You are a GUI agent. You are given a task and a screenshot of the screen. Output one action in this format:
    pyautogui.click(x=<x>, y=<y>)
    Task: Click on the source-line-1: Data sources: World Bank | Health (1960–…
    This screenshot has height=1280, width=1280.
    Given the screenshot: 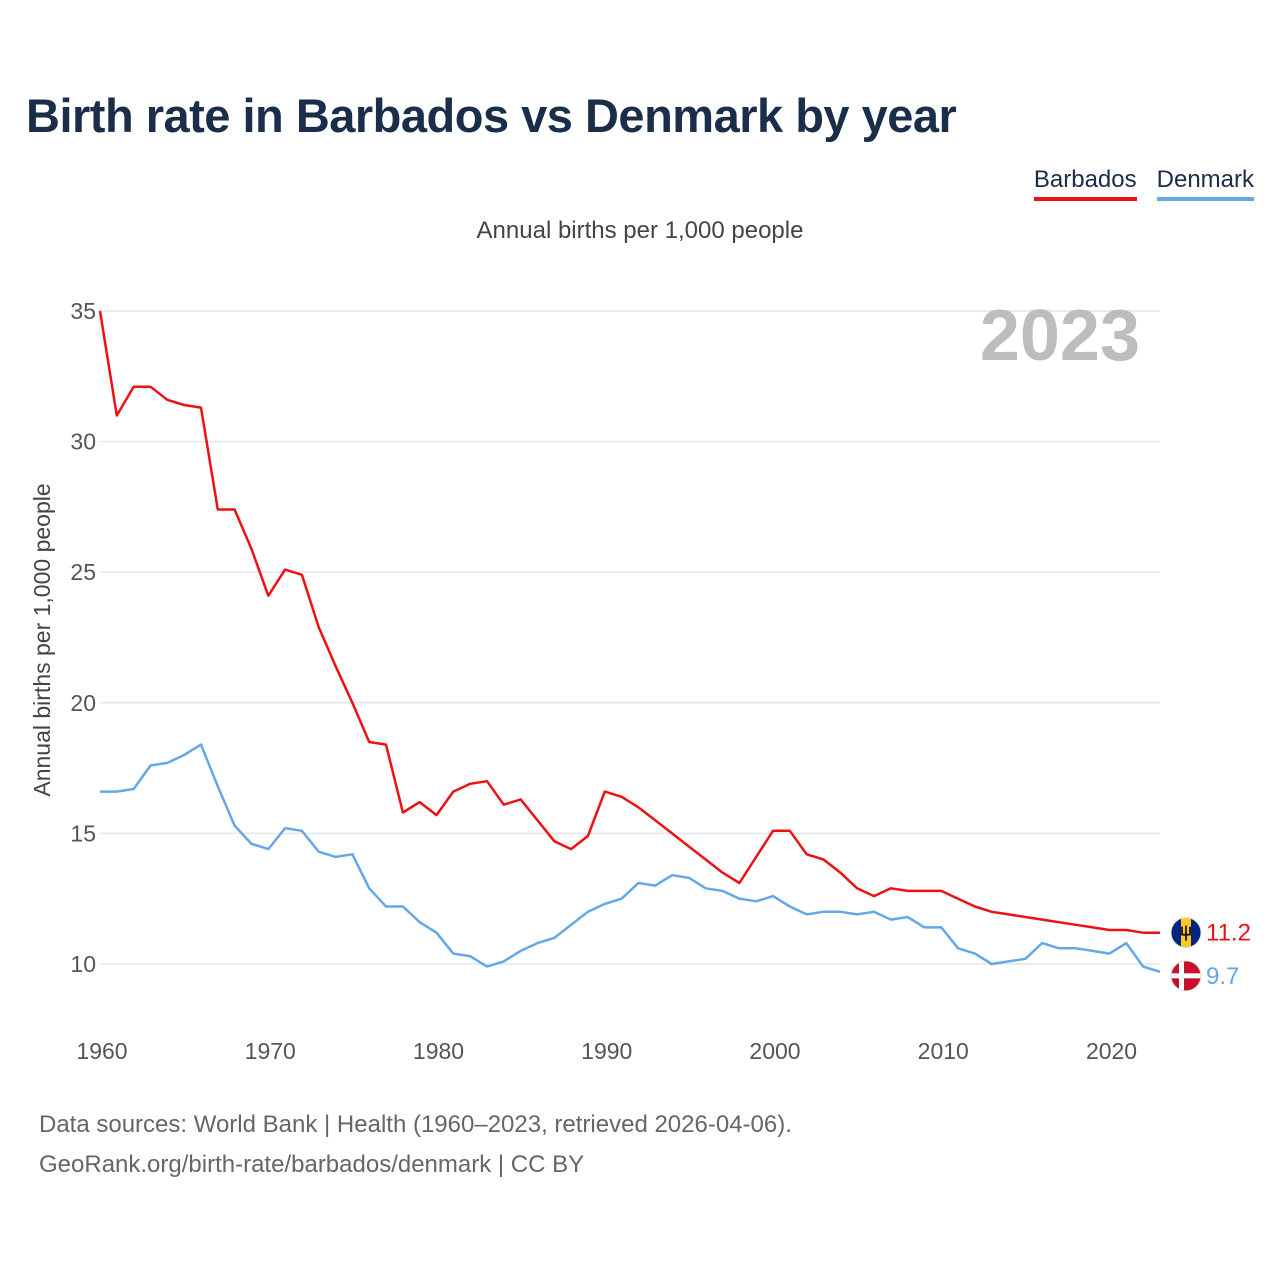 What is the action you would take?
    pyautogui.click(x=415, y=1124)
    